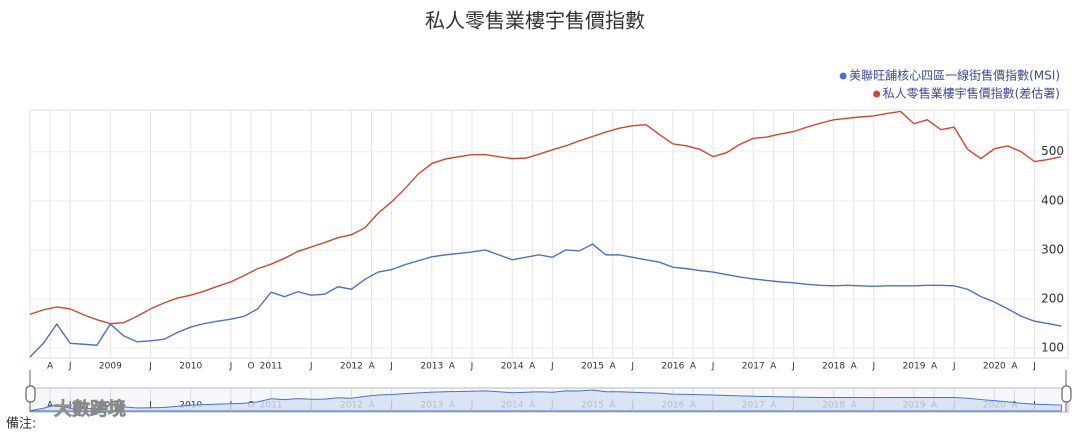 The image size is (1080, 432). I want to click on mini-area, so click(545, 400).